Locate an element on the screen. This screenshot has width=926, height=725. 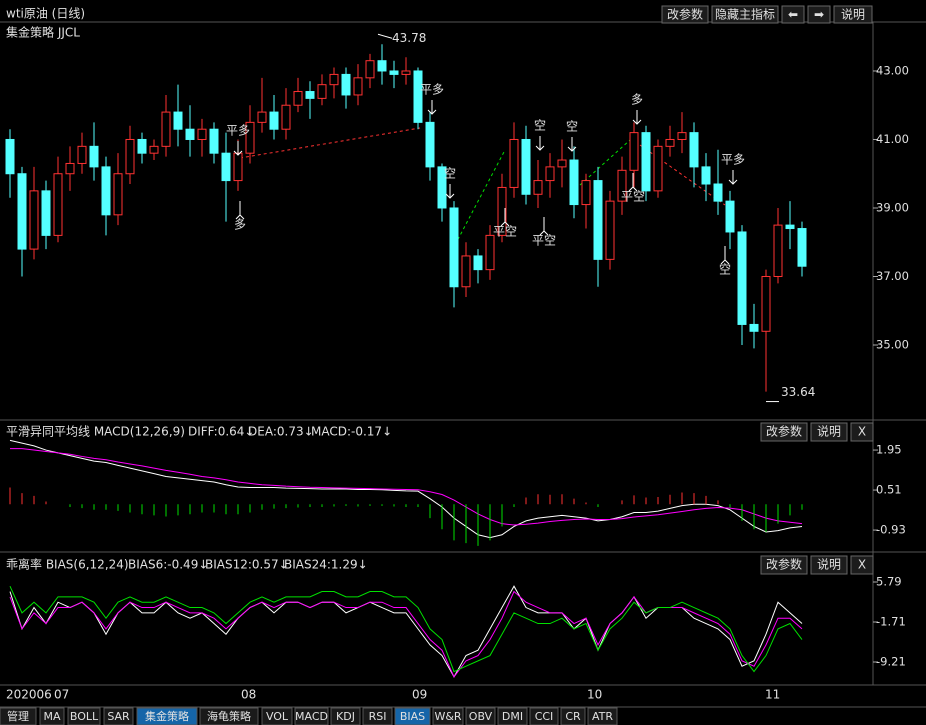
y-tick-label: -0.93 is located at coordinates (891, 530).